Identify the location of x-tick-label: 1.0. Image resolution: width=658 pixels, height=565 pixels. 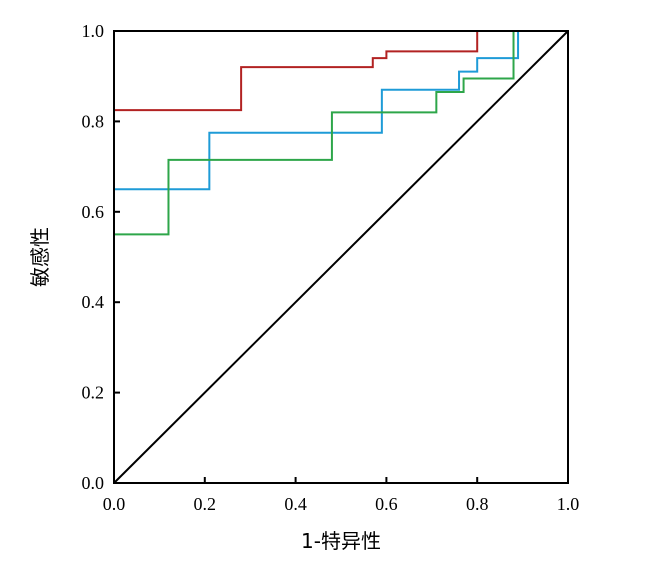
(568, 504).